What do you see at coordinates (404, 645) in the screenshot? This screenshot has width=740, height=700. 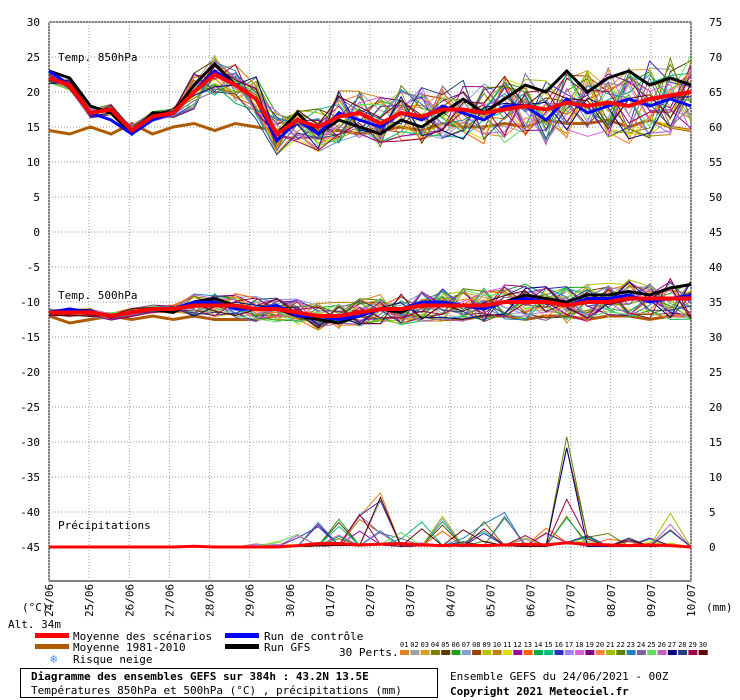 I see `pert-legend-label: 01` at bounding box center [404, 645].